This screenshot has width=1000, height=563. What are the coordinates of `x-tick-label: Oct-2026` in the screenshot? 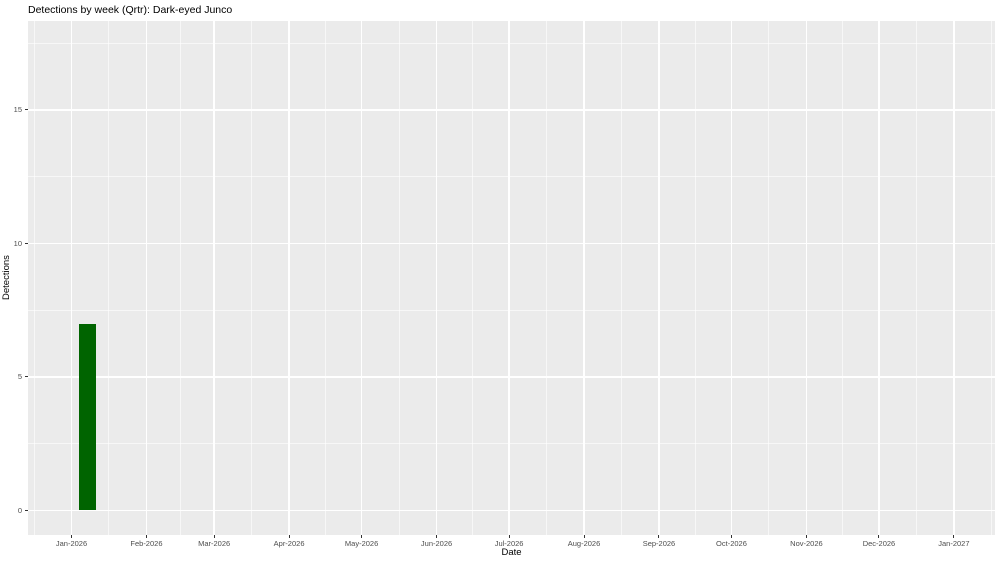 It's located at (731, 543).